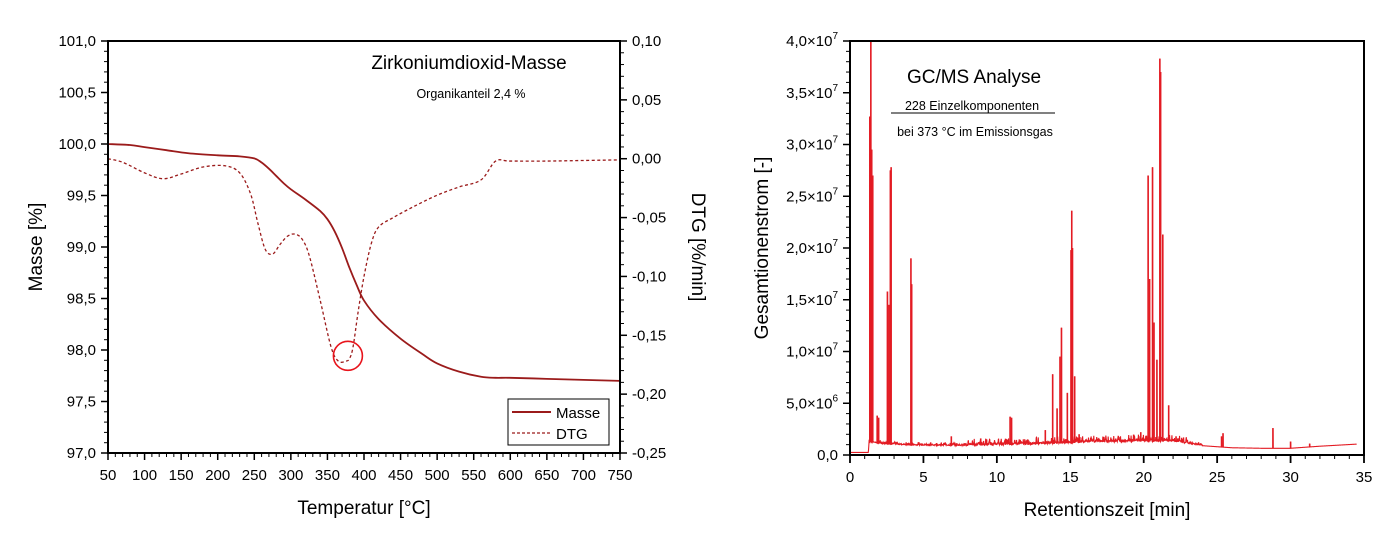 This screenshot has width=1400, height=550. What do you see at coordinates (1070, 477) in the screenshot?
I see `x-tick-label: 15` at bounding box center [1070, 477].